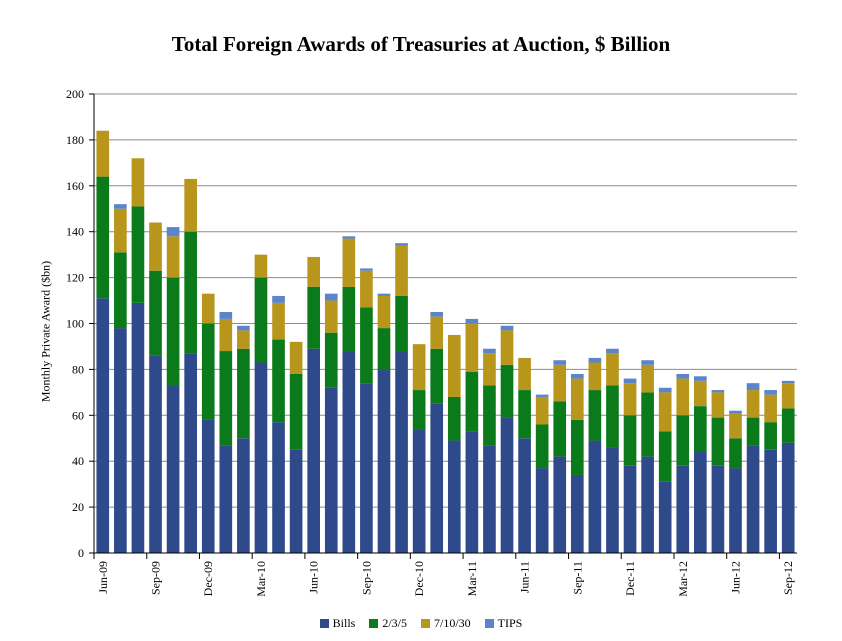  Describe the element at coordinates (75, 232) in the screenshot. I see `y-tick-label: 140` at that location.